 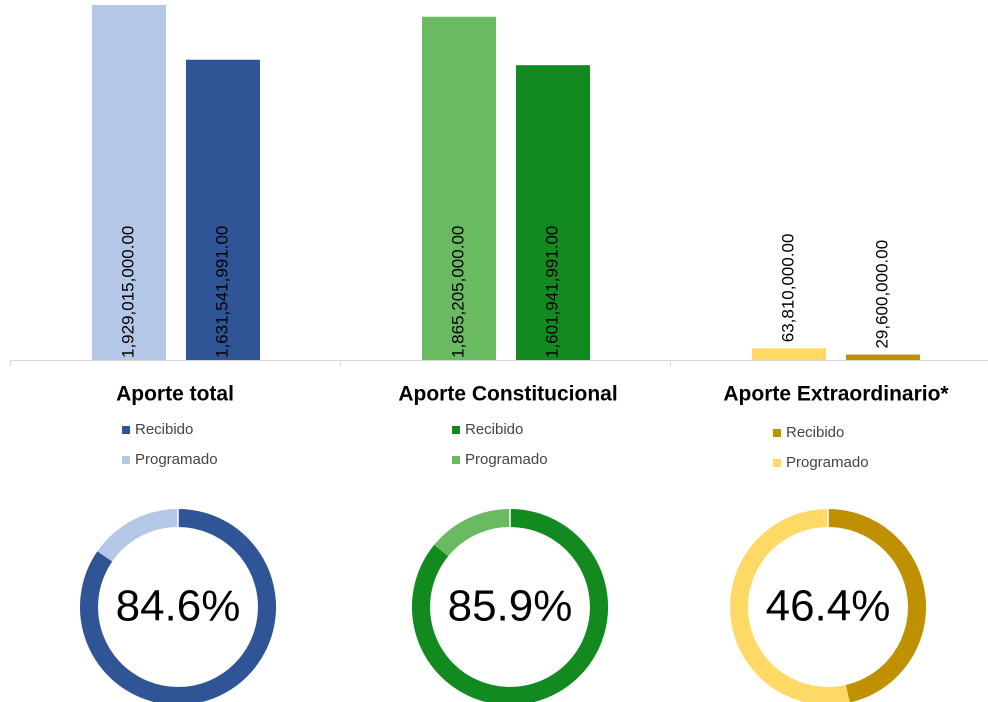 What do you see at coordinates (457, 292) in the screenshot?
I see `data-label: 1,865,205,000.00` at bounding box center [457, 292].